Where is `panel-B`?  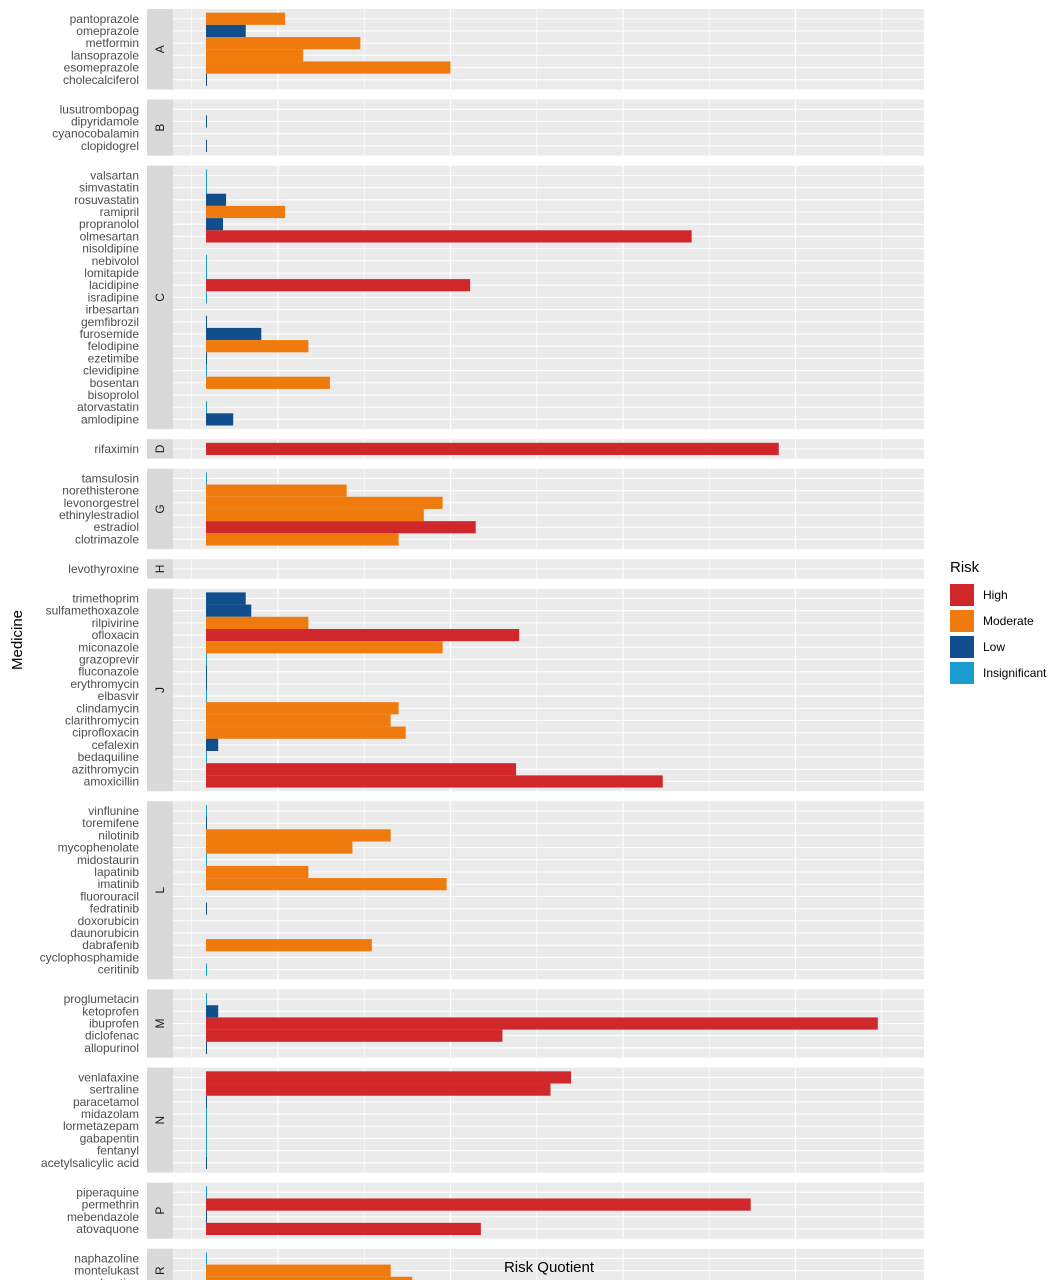 panel-B is located at coordinates (548, 127).